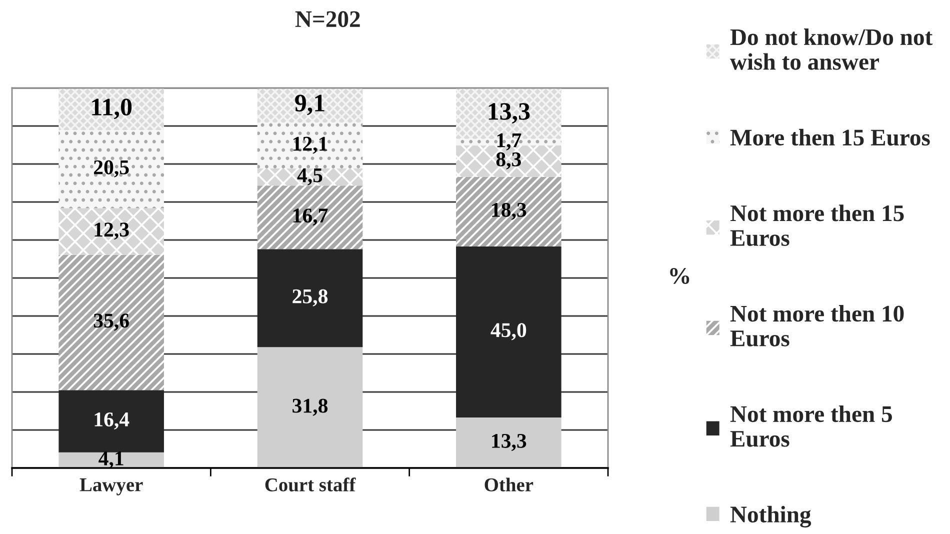  Describe the element at coordinates (327, 19) in the screenshot. I see `chart-title: N=202` at that location.